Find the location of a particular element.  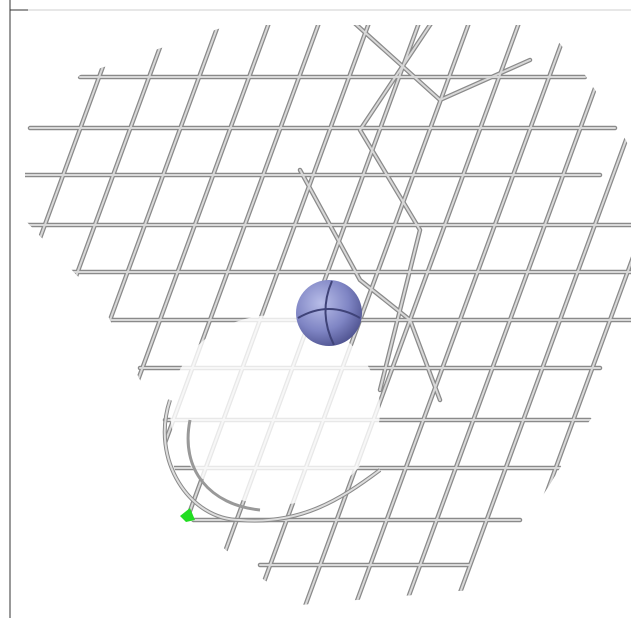

cavity-rim is located at coordinates (272, 461).